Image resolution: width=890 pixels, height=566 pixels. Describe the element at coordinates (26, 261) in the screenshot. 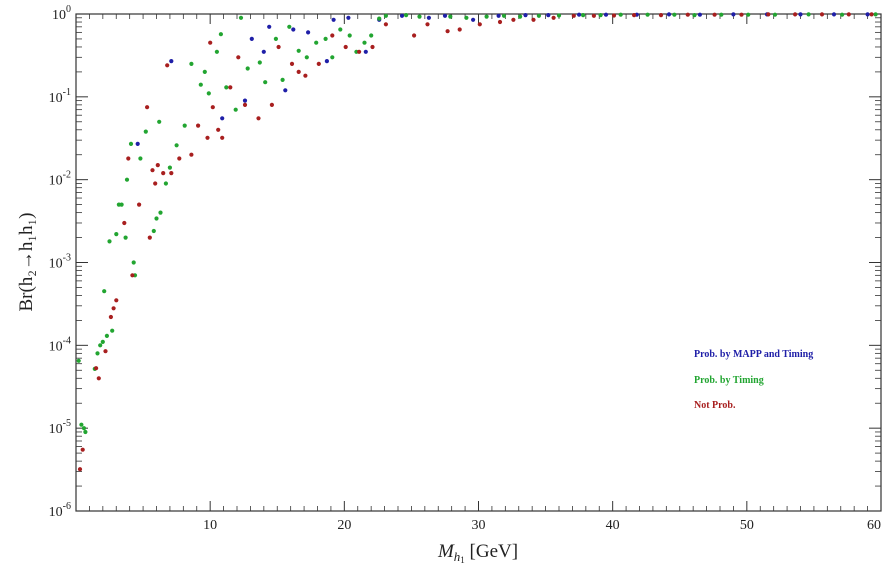

I see `y-axis-label: Br(h₂→h₁h₁)` at that location.